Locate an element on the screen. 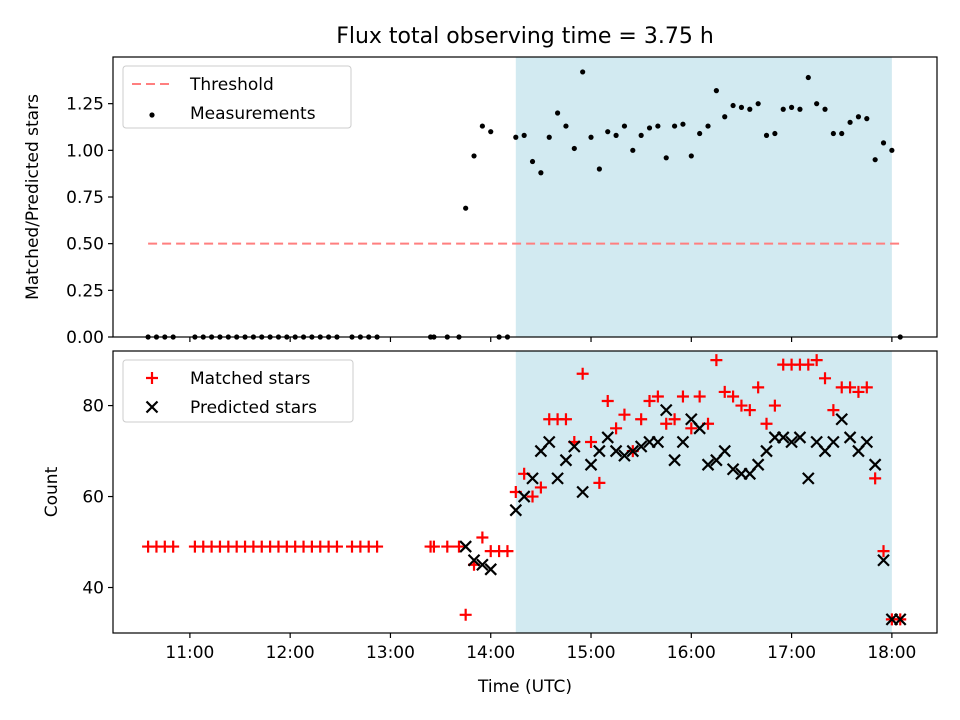 The image size is (960, 720). x-axis-label: Time (UTC) is located at coordinates (524, 687).